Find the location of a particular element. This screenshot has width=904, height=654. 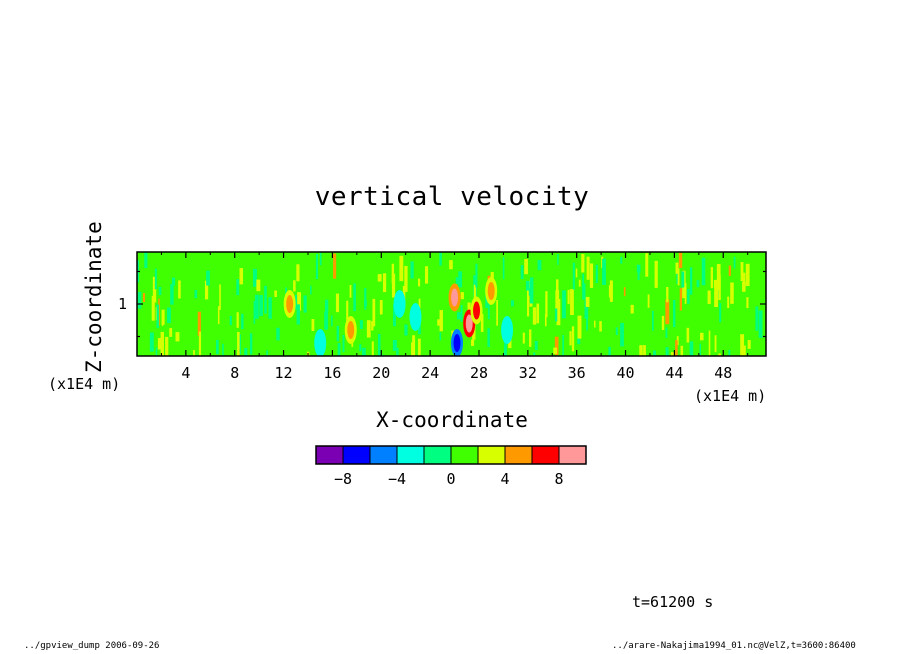

x-axis: 4 8 12 16 20 24 28 32 36 40 44 48 is located at coordinates (454, 317).